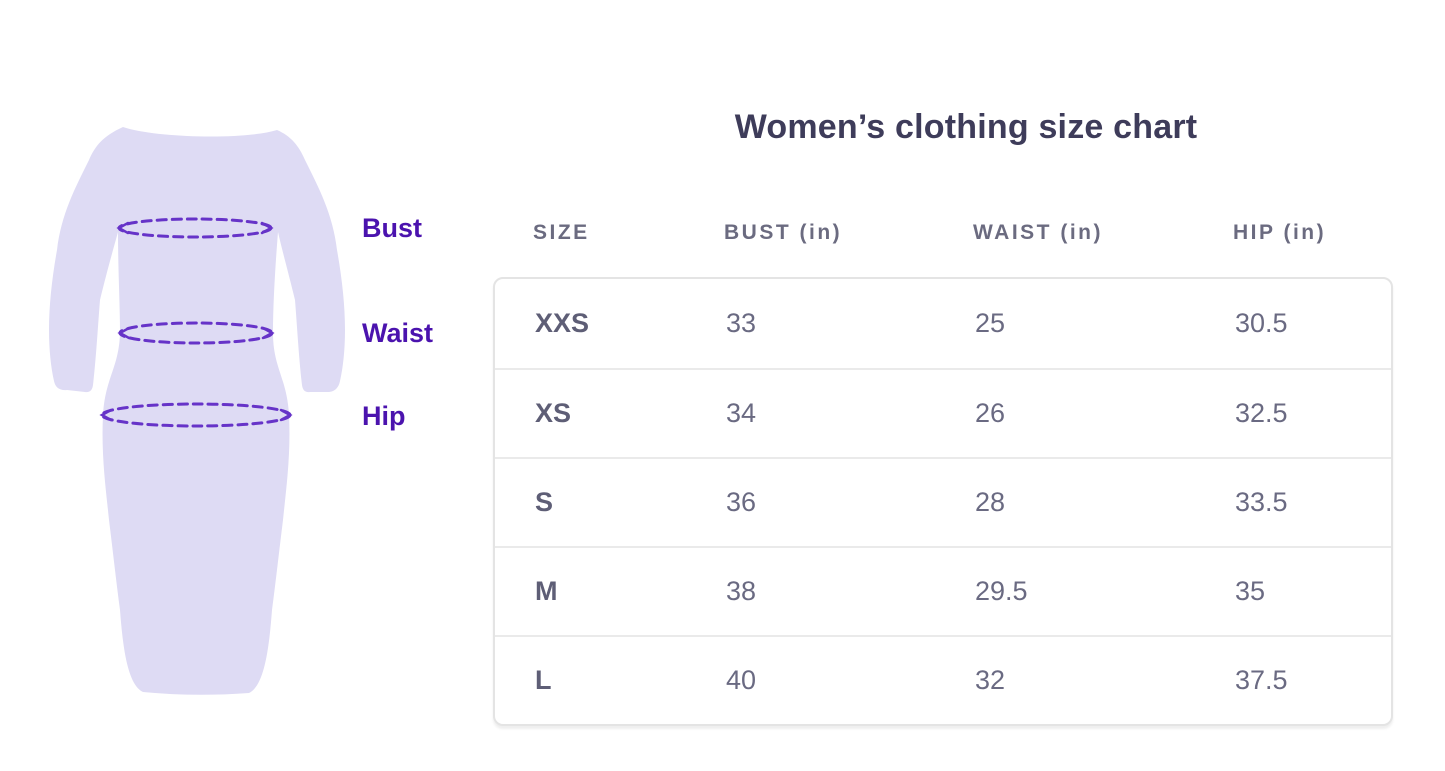 The width and height of the screenshot is (1445, 771). Describe the element at coordinates (741, 680) in the screenshot. I see `cell-bust: 40` at that location.